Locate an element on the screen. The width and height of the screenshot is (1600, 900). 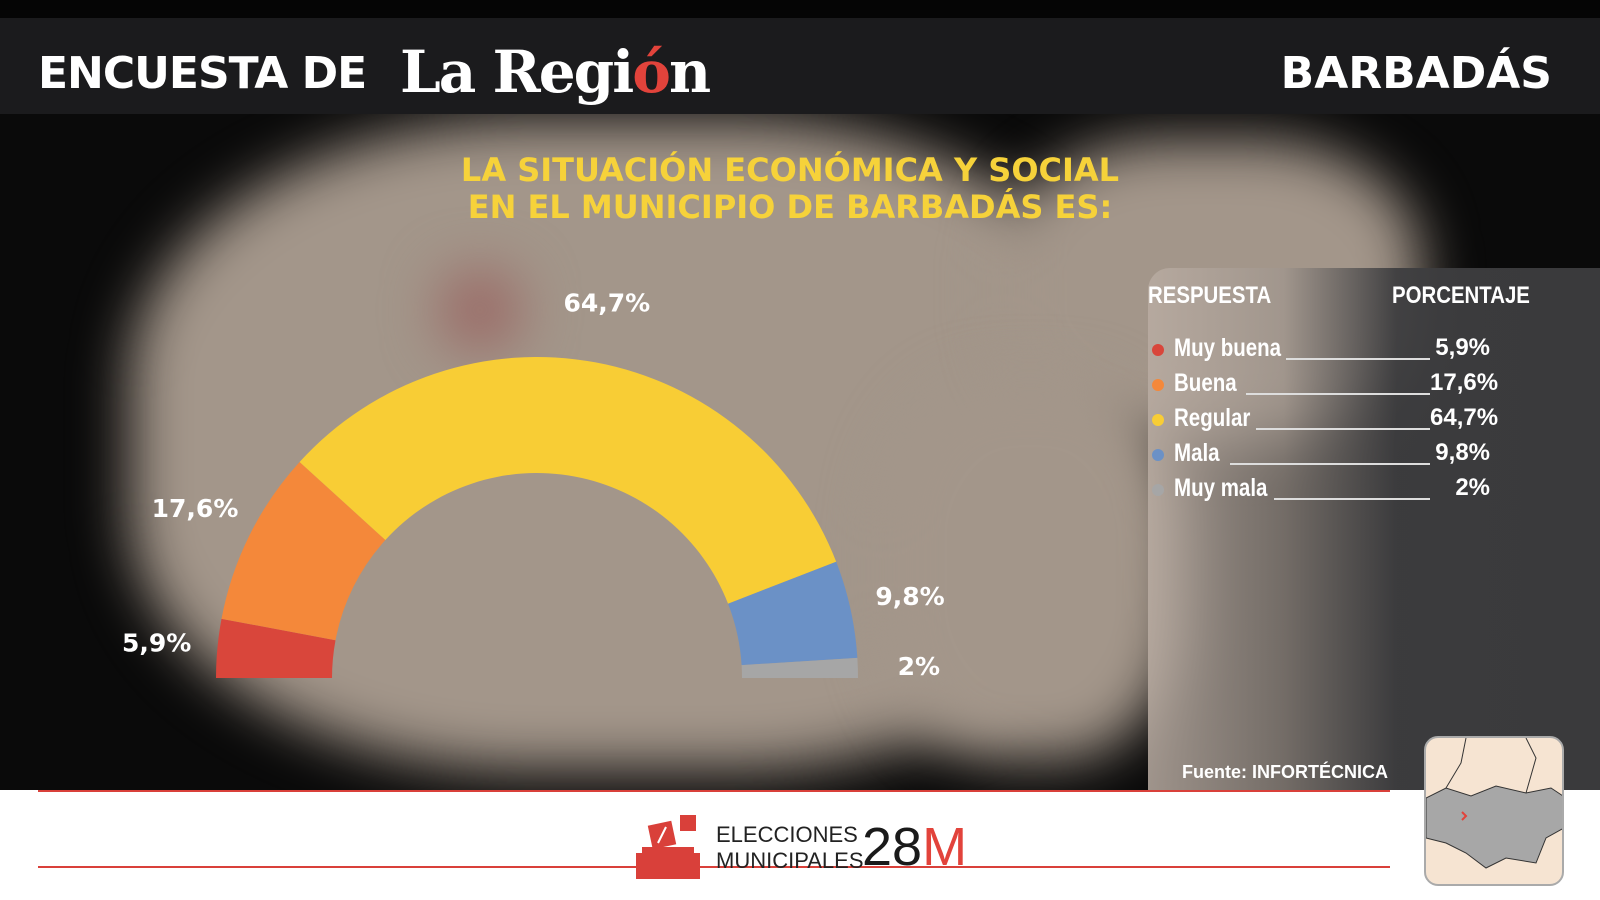
la-region-logo: La Región is located at coordinates (555, 72).